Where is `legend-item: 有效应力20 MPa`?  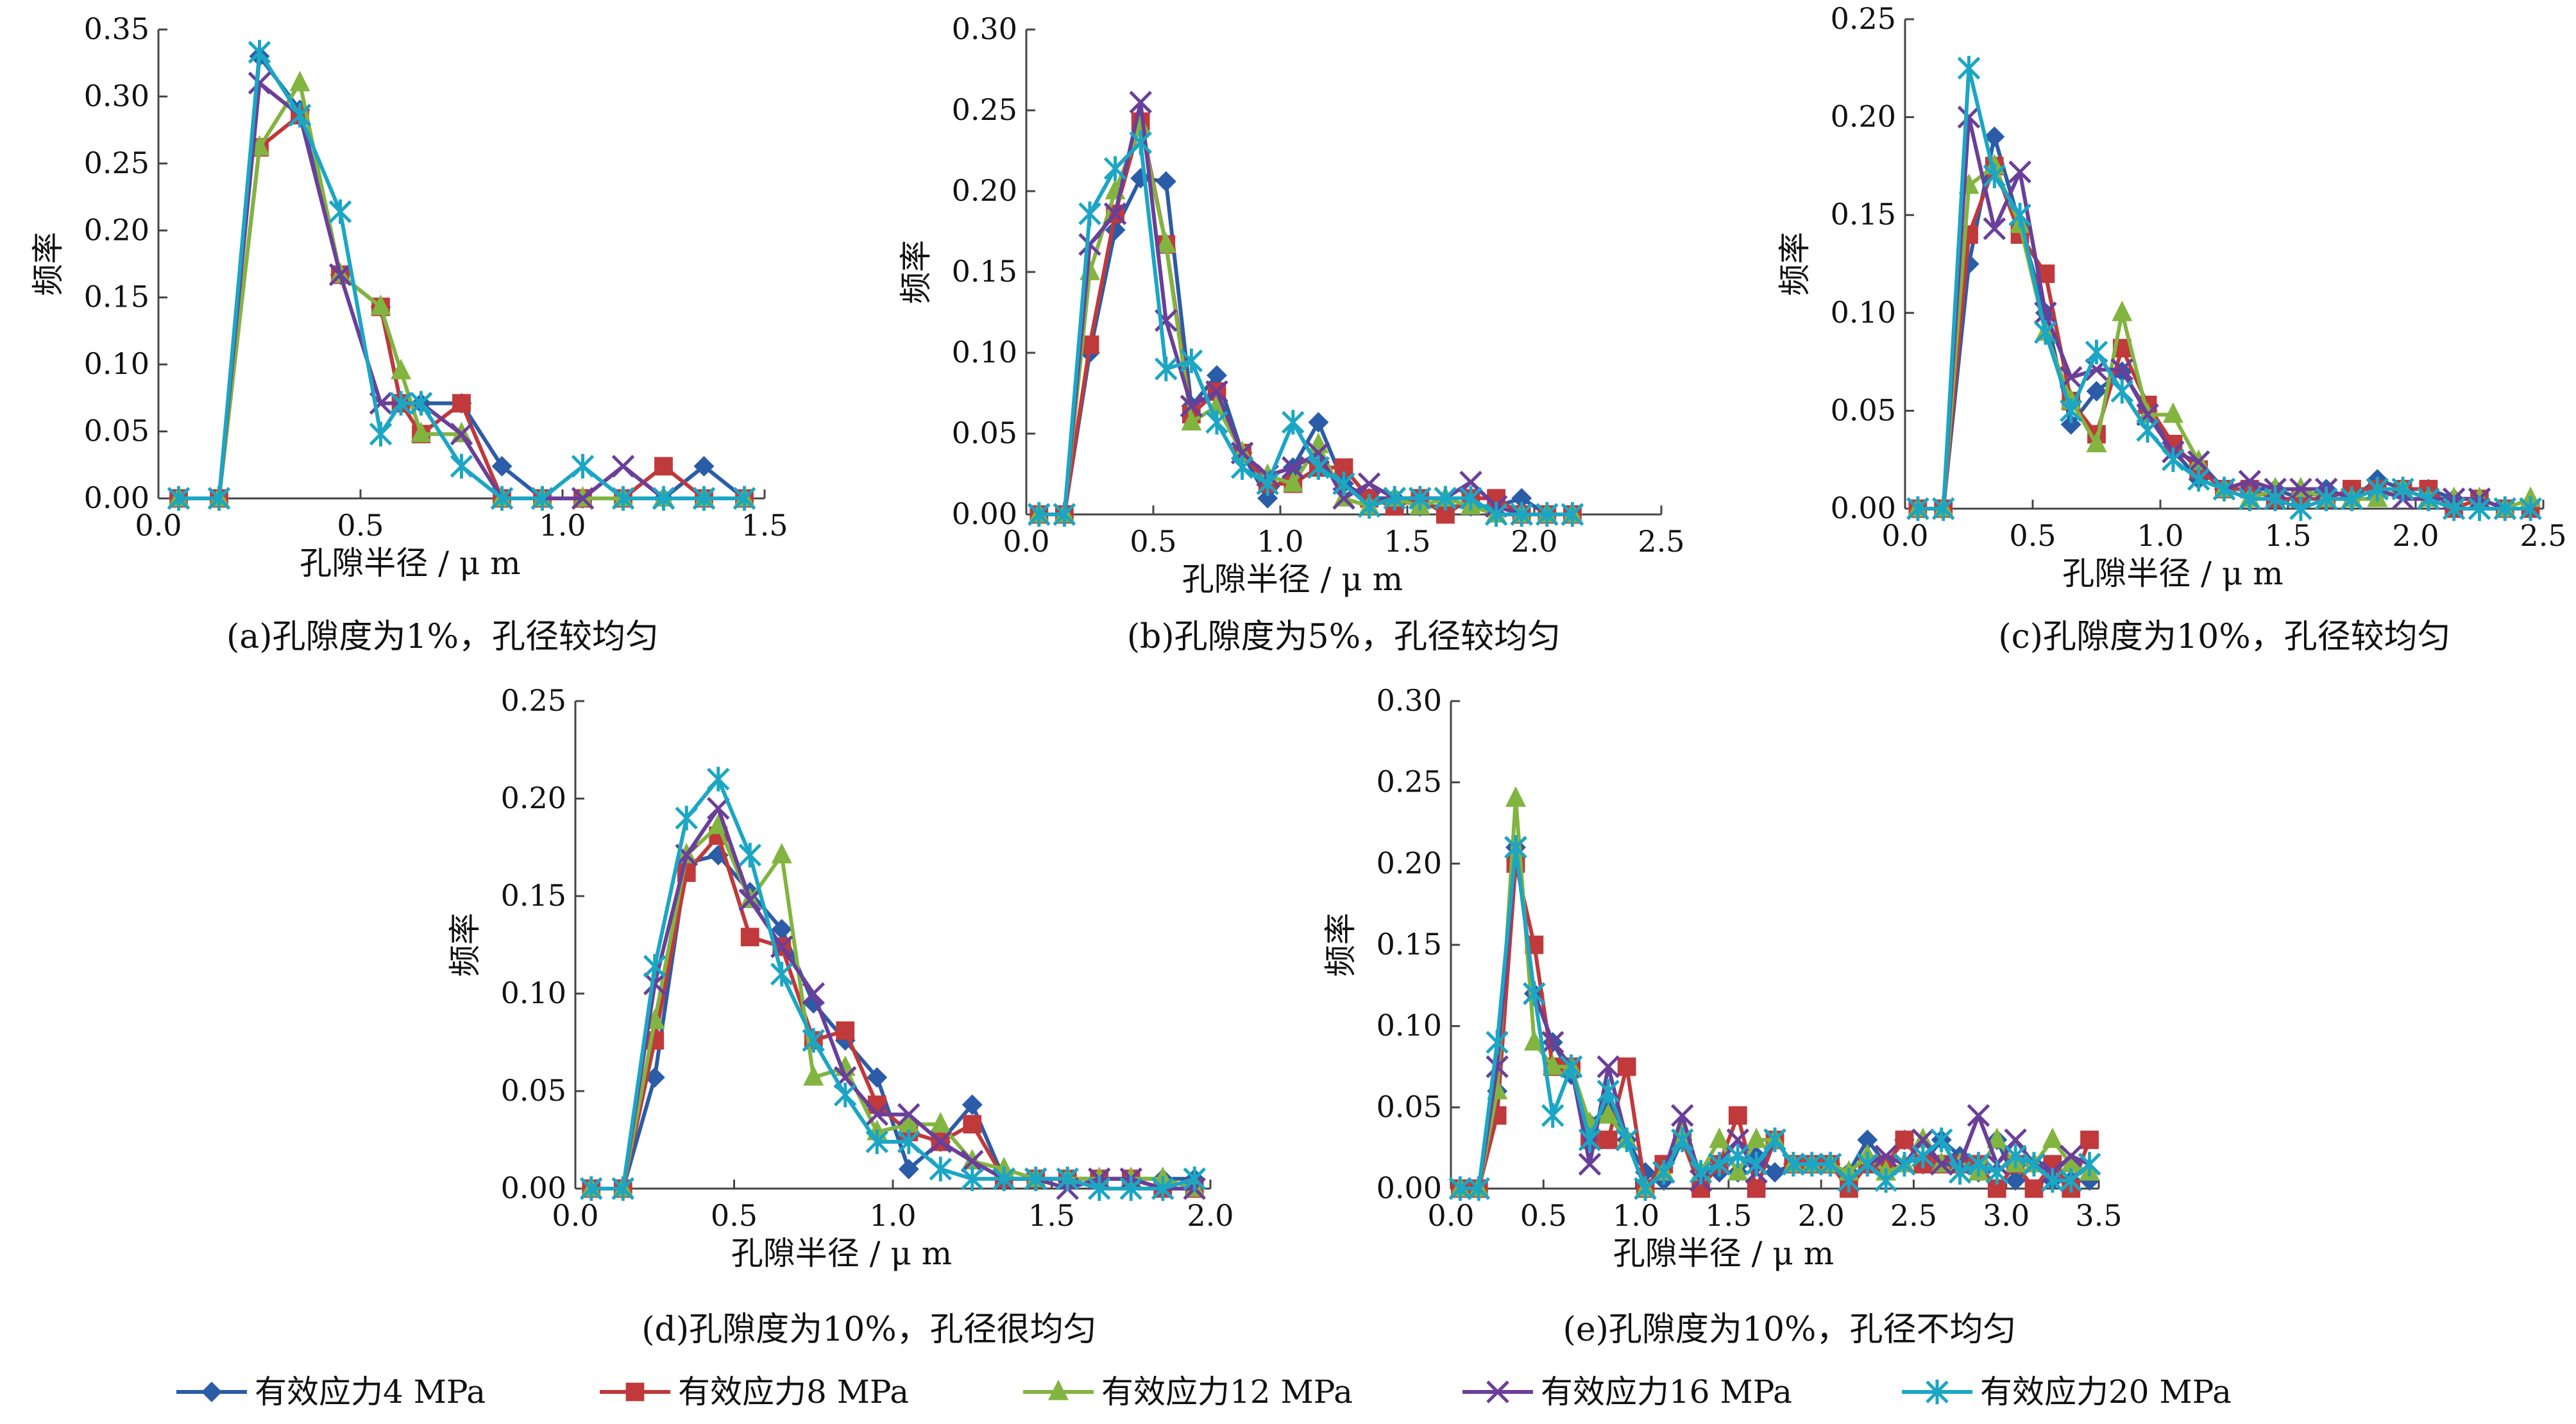
legend-item: 有效应力20 MPa is located at coordinates (2067, 1392).